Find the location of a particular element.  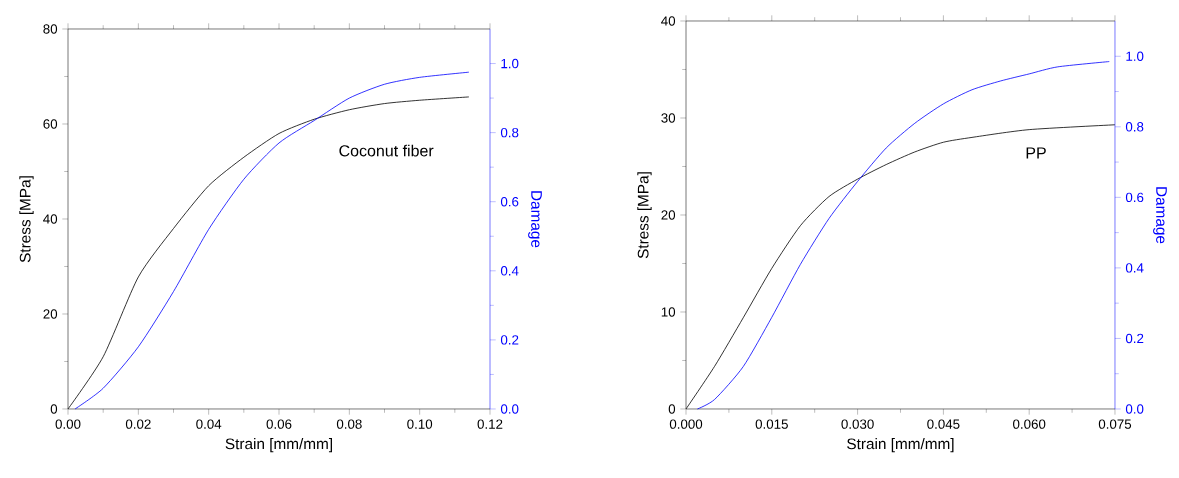

x-tick-label: 0.015 is located at coordinates (771, 424).